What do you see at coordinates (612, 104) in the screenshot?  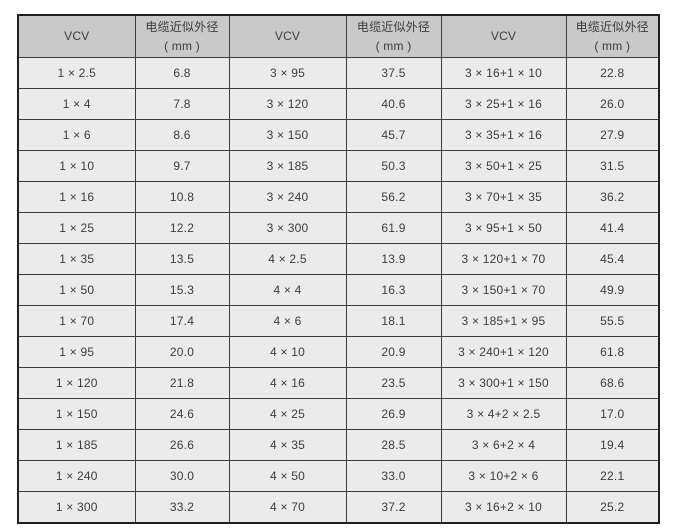 I see `table-cell: 26.0` at bounding box center [612, 104].